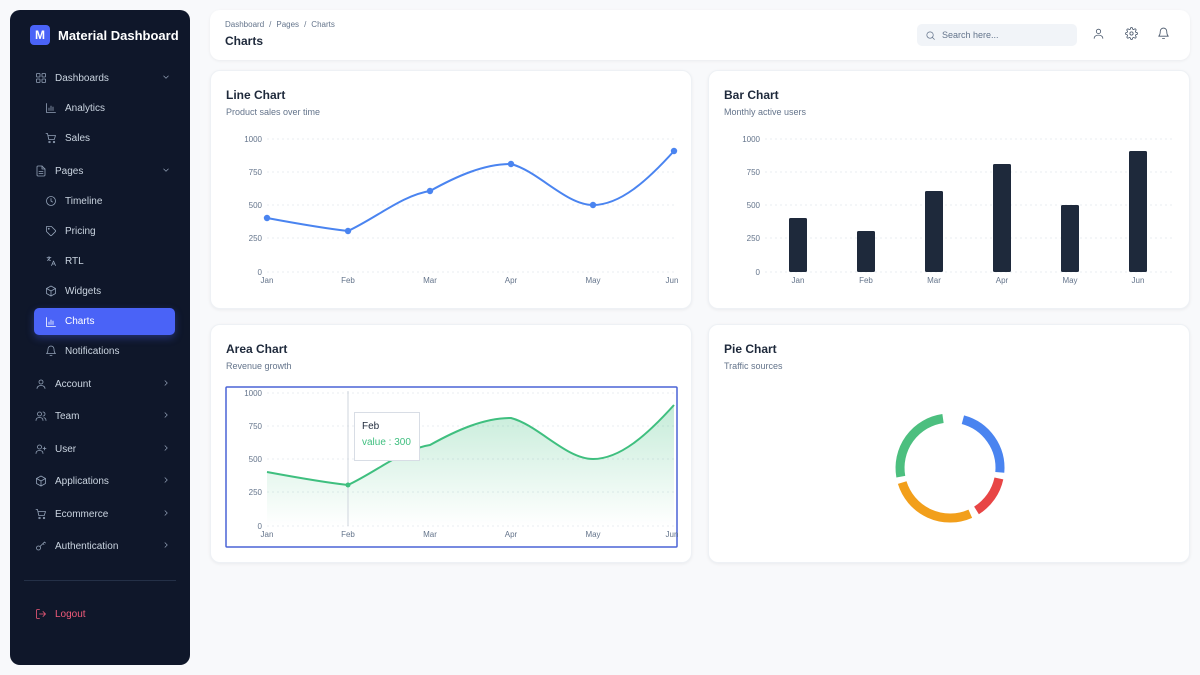 Image resolution: width=1200 pixels, height=675 pixels. Describe the element at coordinates (104, 291) in the screenshot. I see `sidebar-item-widgets: Widgets` at that location.